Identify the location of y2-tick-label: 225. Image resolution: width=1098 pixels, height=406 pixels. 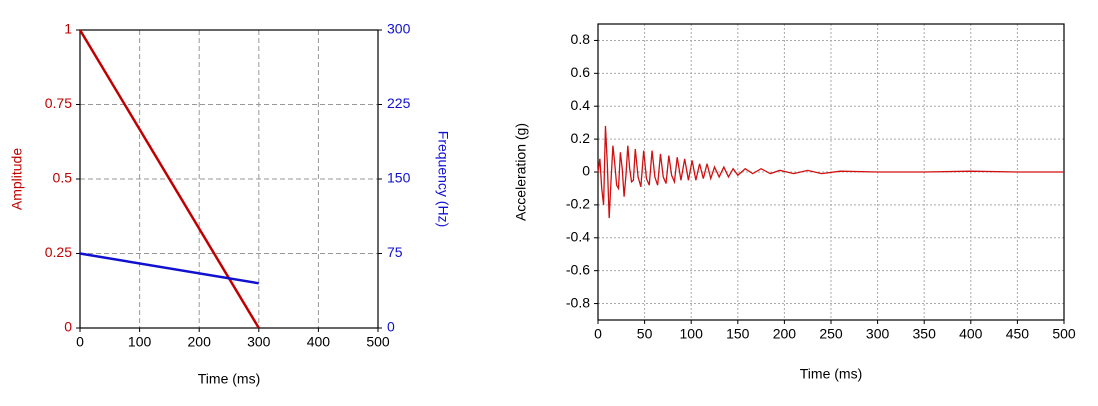
(399, 103).